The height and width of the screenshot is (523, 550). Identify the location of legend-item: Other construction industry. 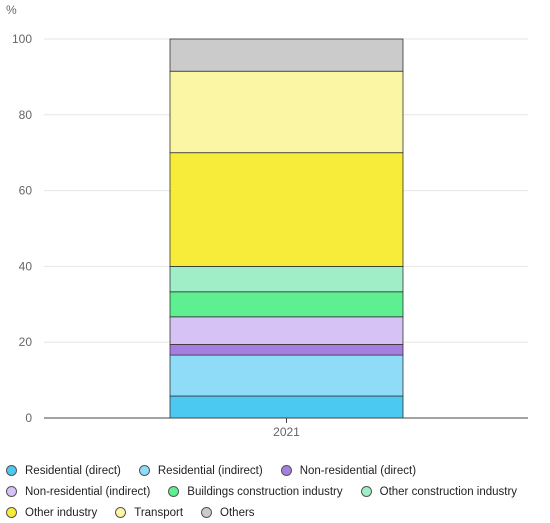
(439, 491).